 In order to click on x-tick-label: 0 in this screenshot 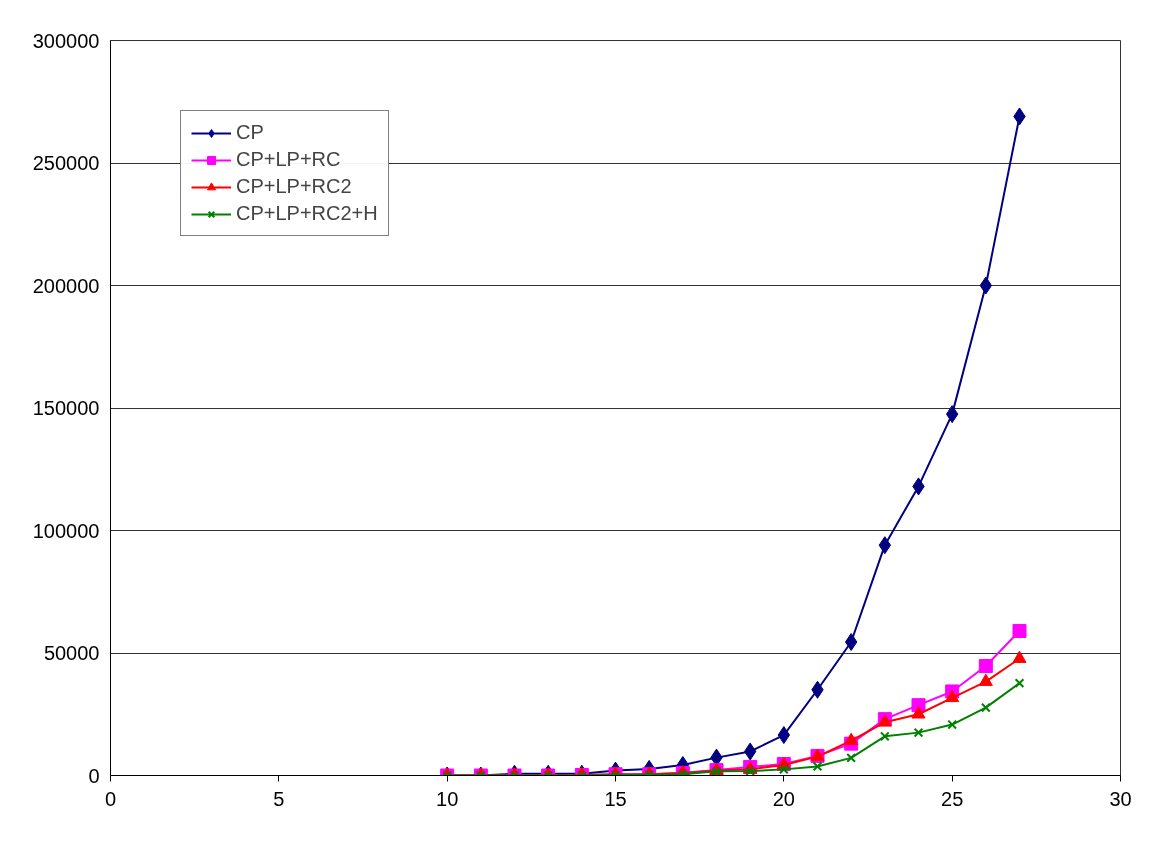, I will do `click(110, 798)`.